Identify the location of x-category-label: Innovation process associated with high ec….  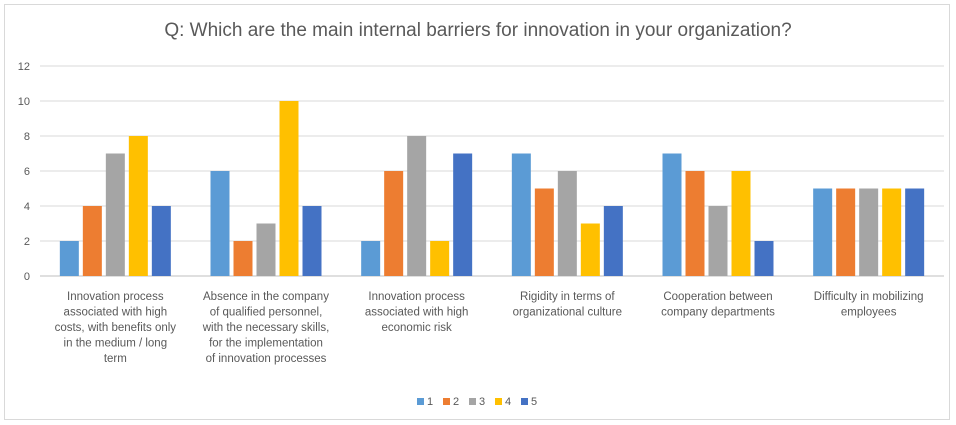
(417, 312).